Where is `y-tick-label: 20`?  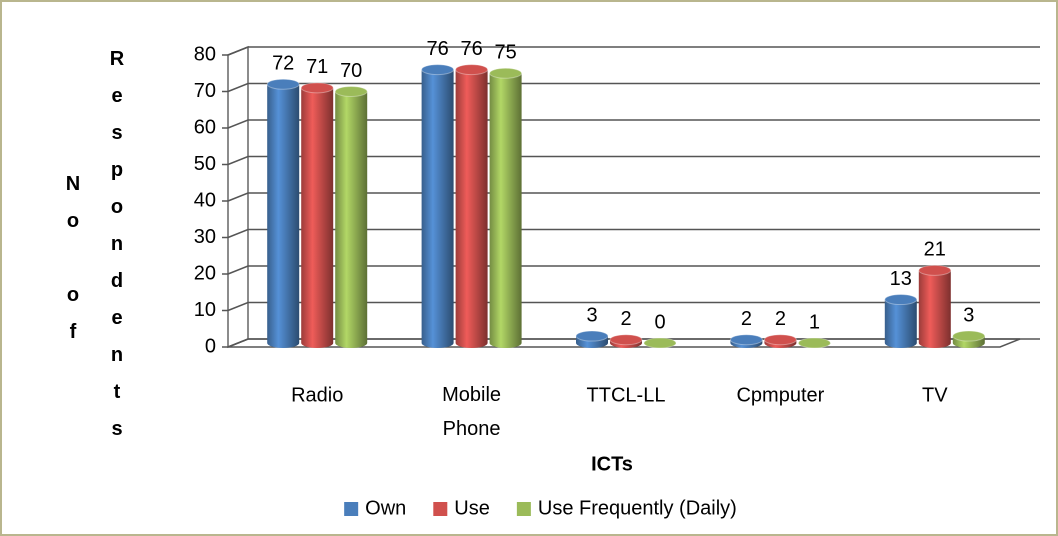 y-tick-label: 20 is located at coordinates (205, 273).